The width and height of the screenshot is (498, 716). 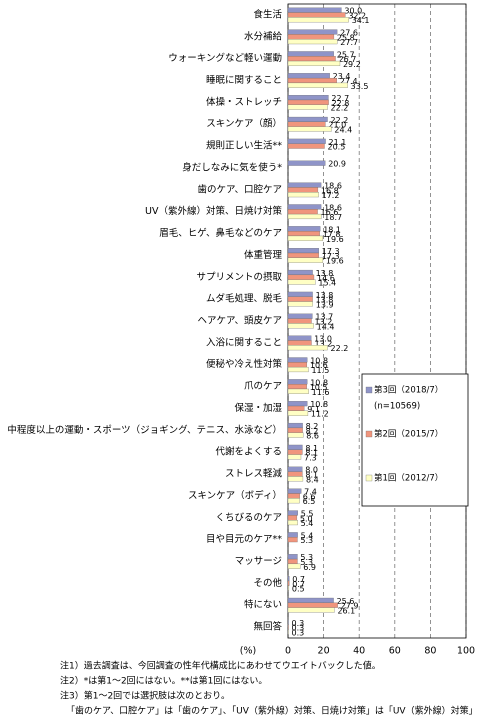 What do you see at coordinates (213, 211) in the screenshot?
I see `y-tick-label: UV（紫外線）対策、日焼け対策` at bounding box center [213, 211].